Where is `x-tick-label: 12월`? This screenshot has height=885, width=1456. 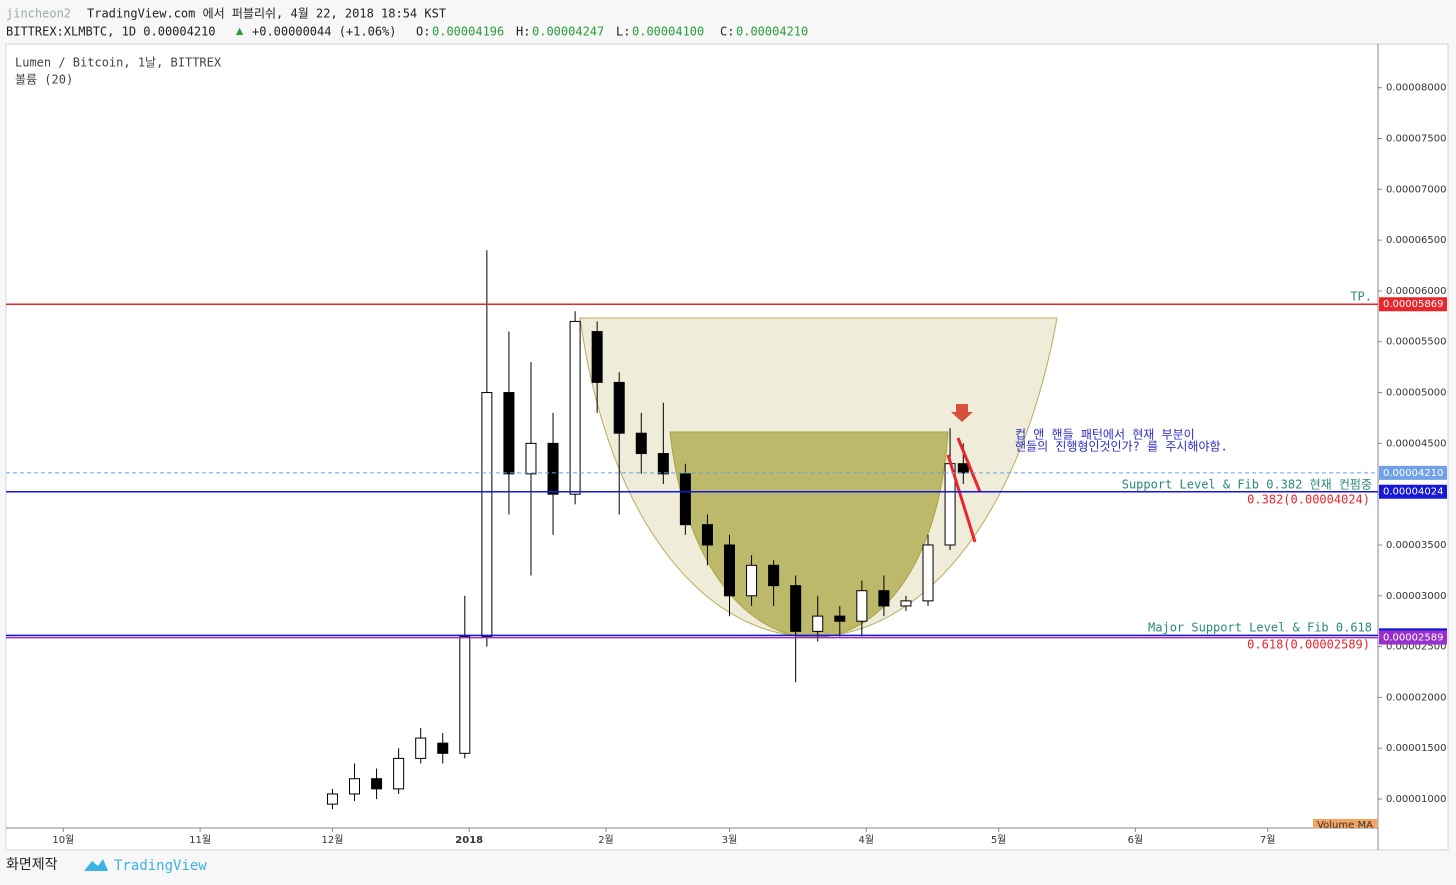 x-tick-label: 12월 is located at coordinates (332, 840).